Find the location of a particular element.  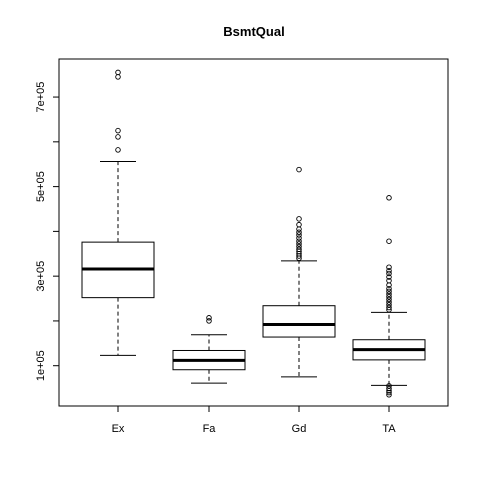

x-tick-label: Gd is located at coordinates (299, 429).